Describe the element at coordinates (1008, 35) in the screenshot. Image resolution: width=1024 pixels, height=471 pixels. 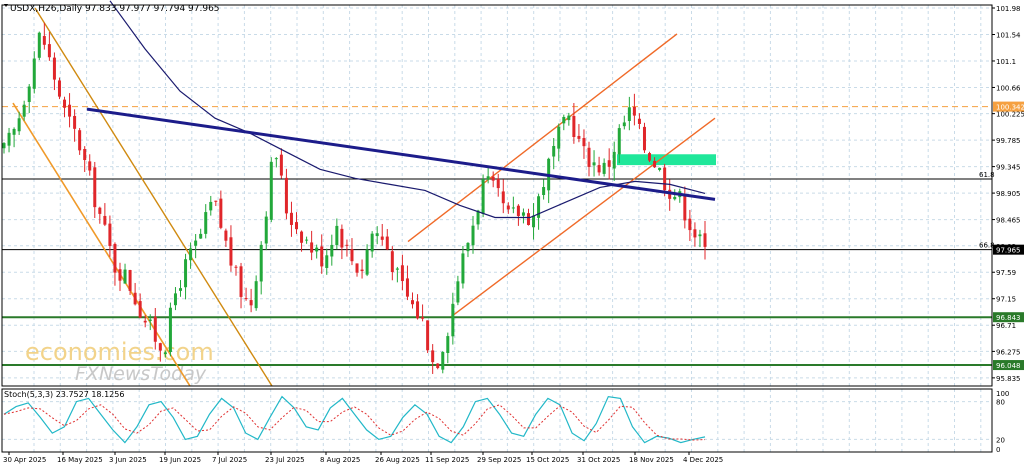
I see `price-tick-label: 101.54` at that location.